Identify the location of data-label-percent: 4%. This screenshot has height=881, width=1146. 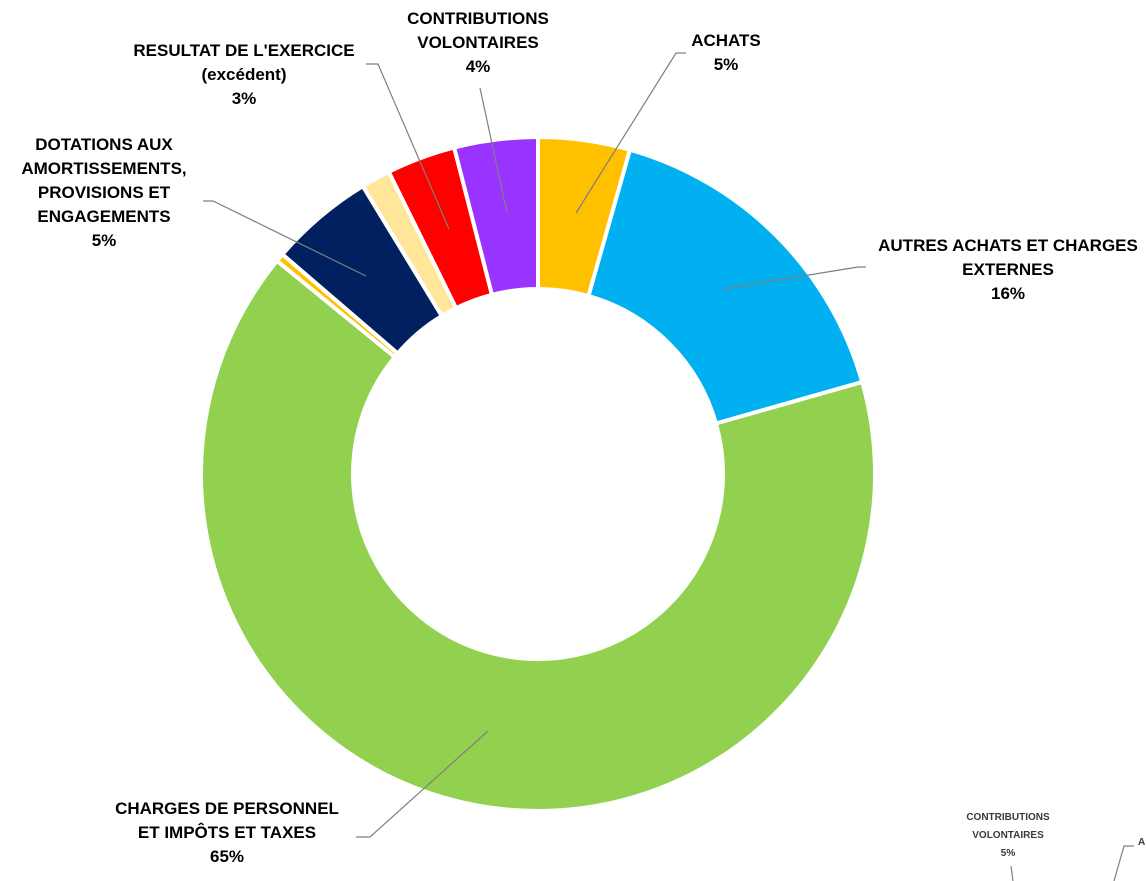
(478, 66).